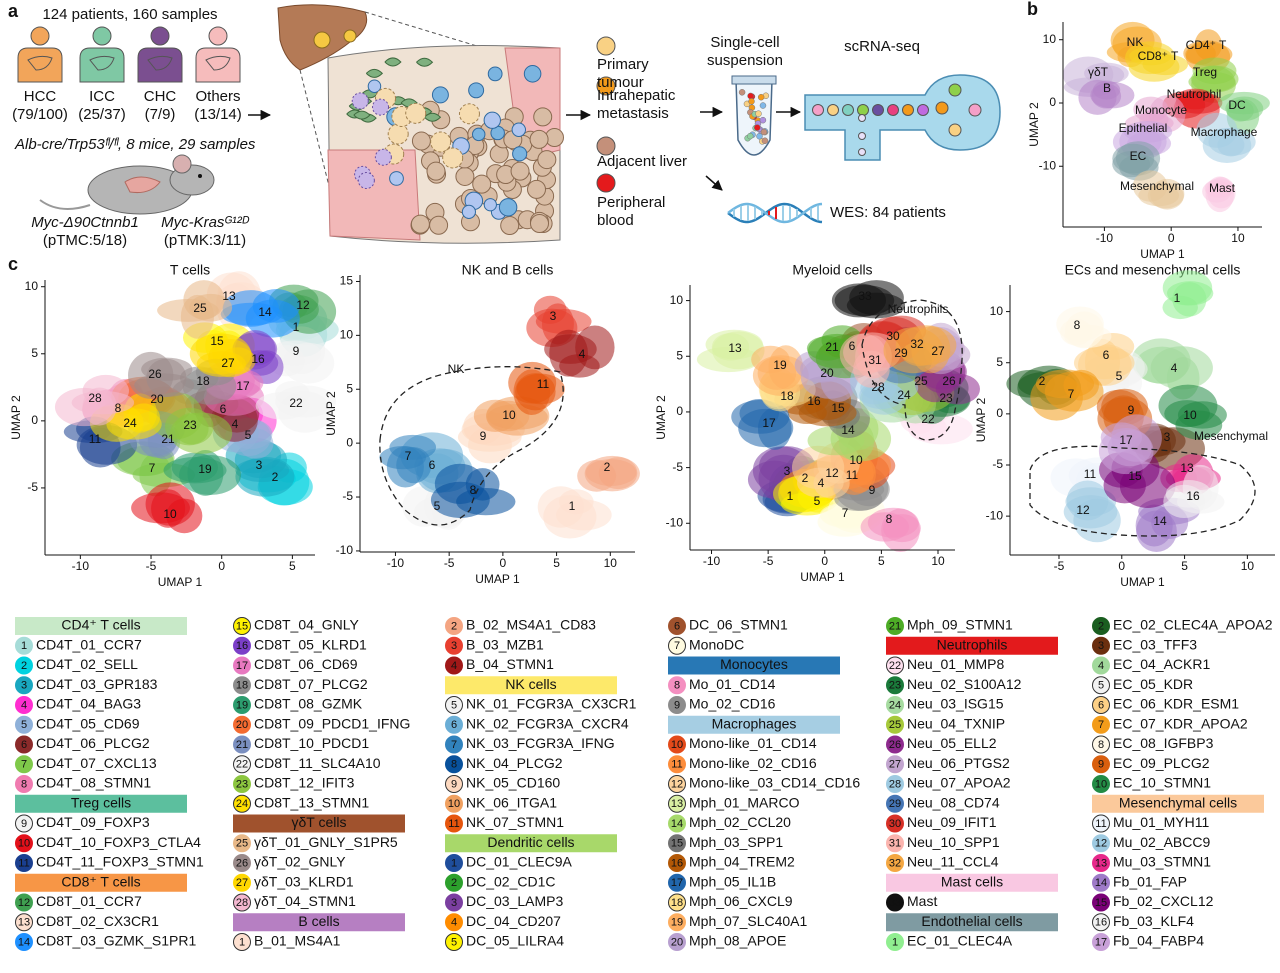 The image size is (1280, 973). What do you see at coordinates (1101, 863) in the screenshot?
I see `legend-number: 13` at bounding box center [1101, 863].